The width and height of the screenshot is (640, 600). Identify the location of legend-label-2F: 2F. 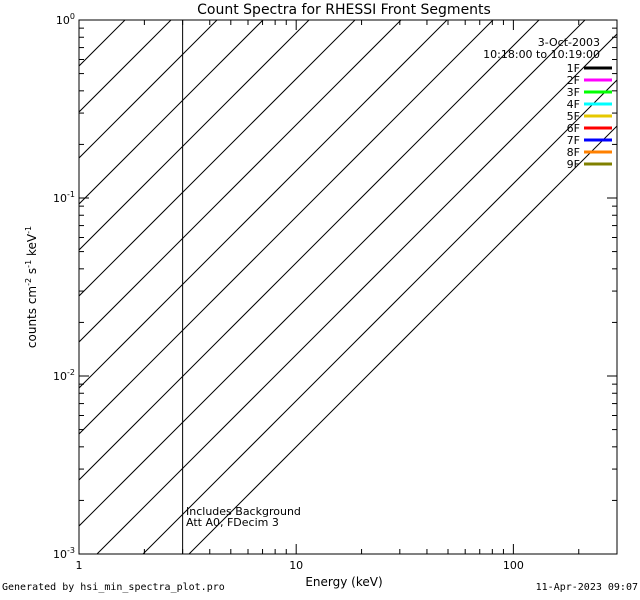
(573, 80).